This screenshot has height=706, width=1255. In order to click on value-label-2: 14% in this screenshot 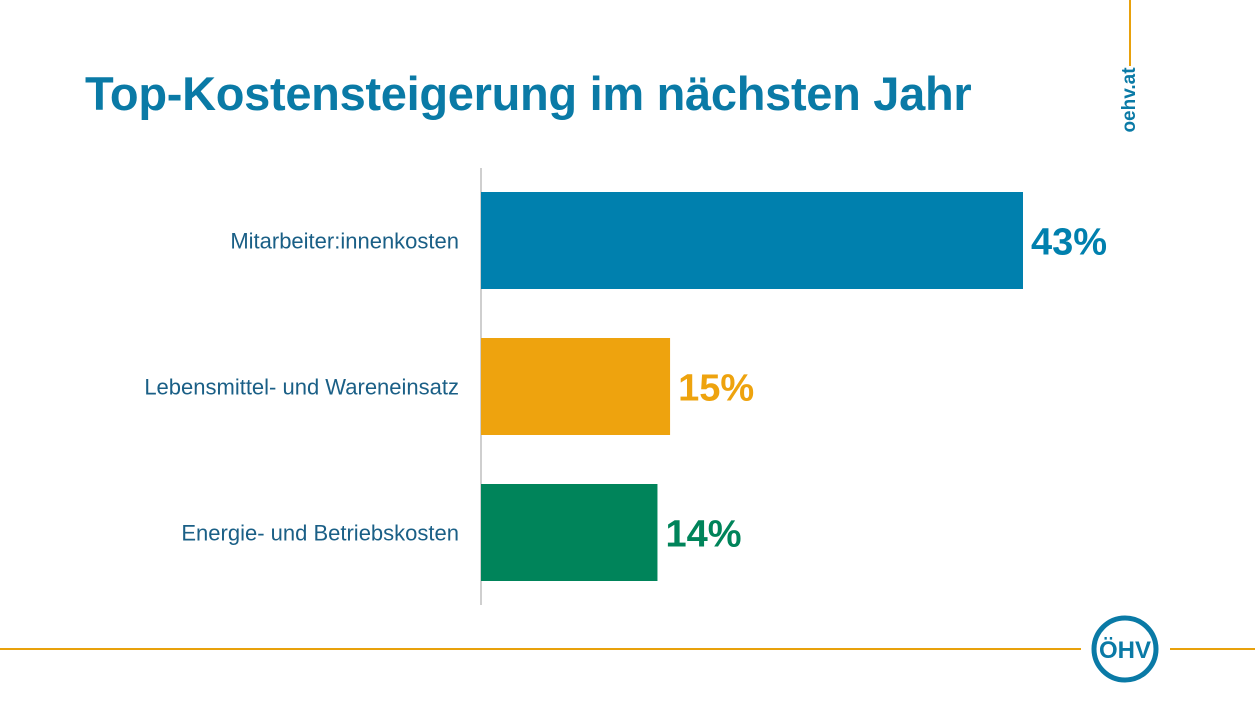, I will do `click(703, 535)`.